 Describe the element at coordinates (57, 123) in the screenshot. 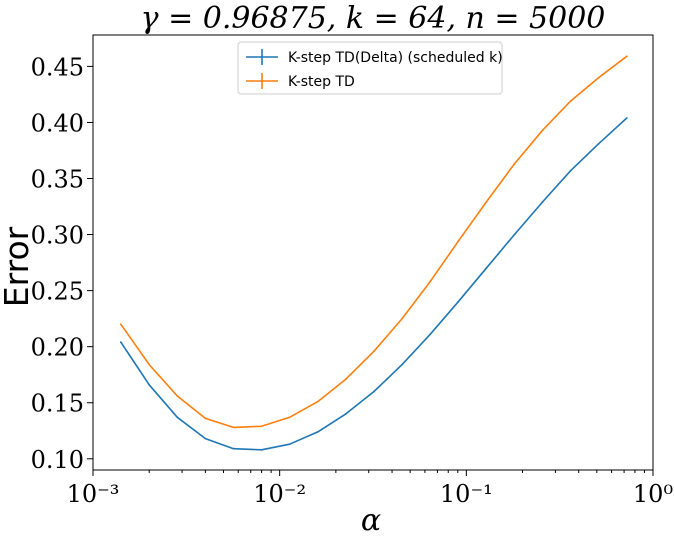

I see `y-tick-label: 0.40` at that location.